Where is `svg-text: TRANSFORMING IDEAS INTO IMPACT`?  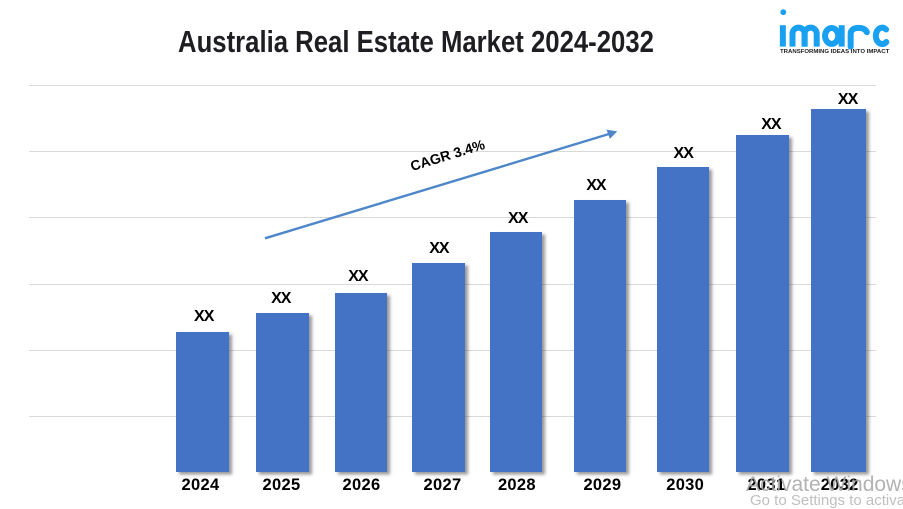
svg-text: TRANSFORMING IDEAS INTO IMPACT is located at coordinates (835, 52).